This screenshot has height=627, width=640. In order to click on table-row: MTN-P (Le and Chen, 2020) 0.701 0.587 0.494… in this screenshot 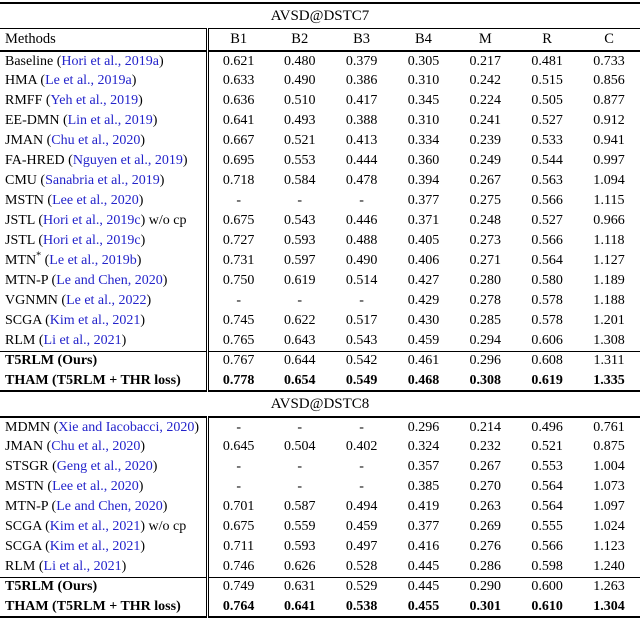, I will do `click(320, 507)`.